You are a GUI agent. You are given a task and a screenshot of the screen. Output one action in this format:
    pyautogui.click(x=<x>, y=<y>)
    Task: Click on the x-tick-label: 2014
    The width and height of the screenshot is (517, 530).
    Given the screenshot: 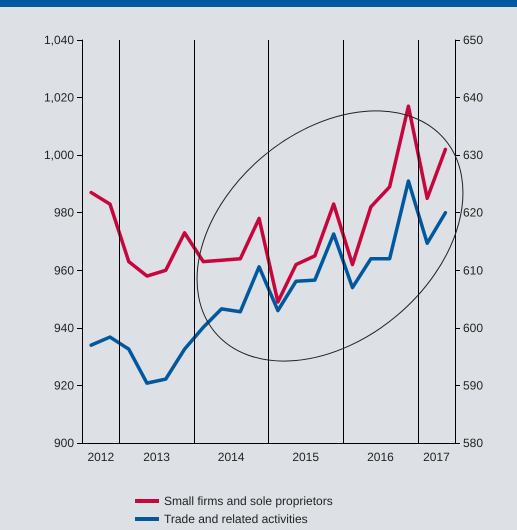 What is the action you would take?
    pyautogui.click(x=231, y=457)
    